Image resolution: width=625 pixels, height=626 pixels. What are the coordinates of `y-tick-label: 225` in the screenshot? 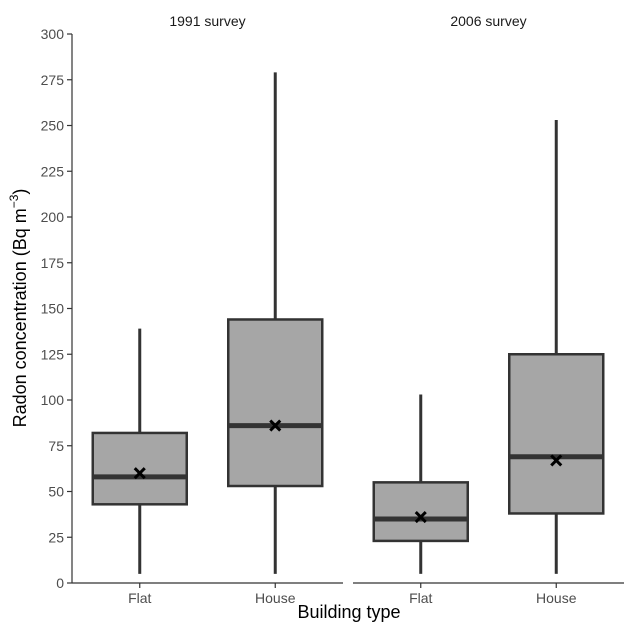 It's located at (53, 171).